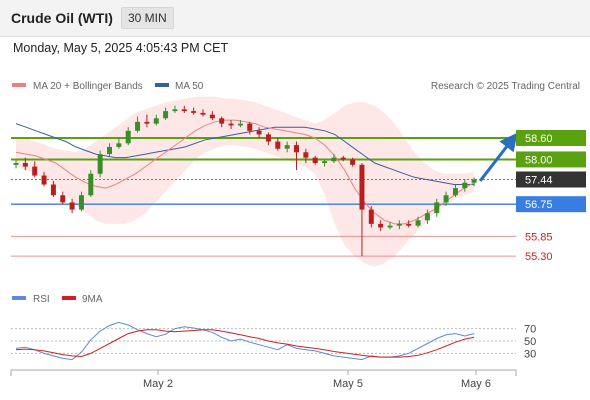 Image resolution: width=590 pixels, height=400 pixels. What do you see at coordinates (476, 384) in the screenshot?
I see `x-tick-label: May 6` at bounding box center [476, 384].